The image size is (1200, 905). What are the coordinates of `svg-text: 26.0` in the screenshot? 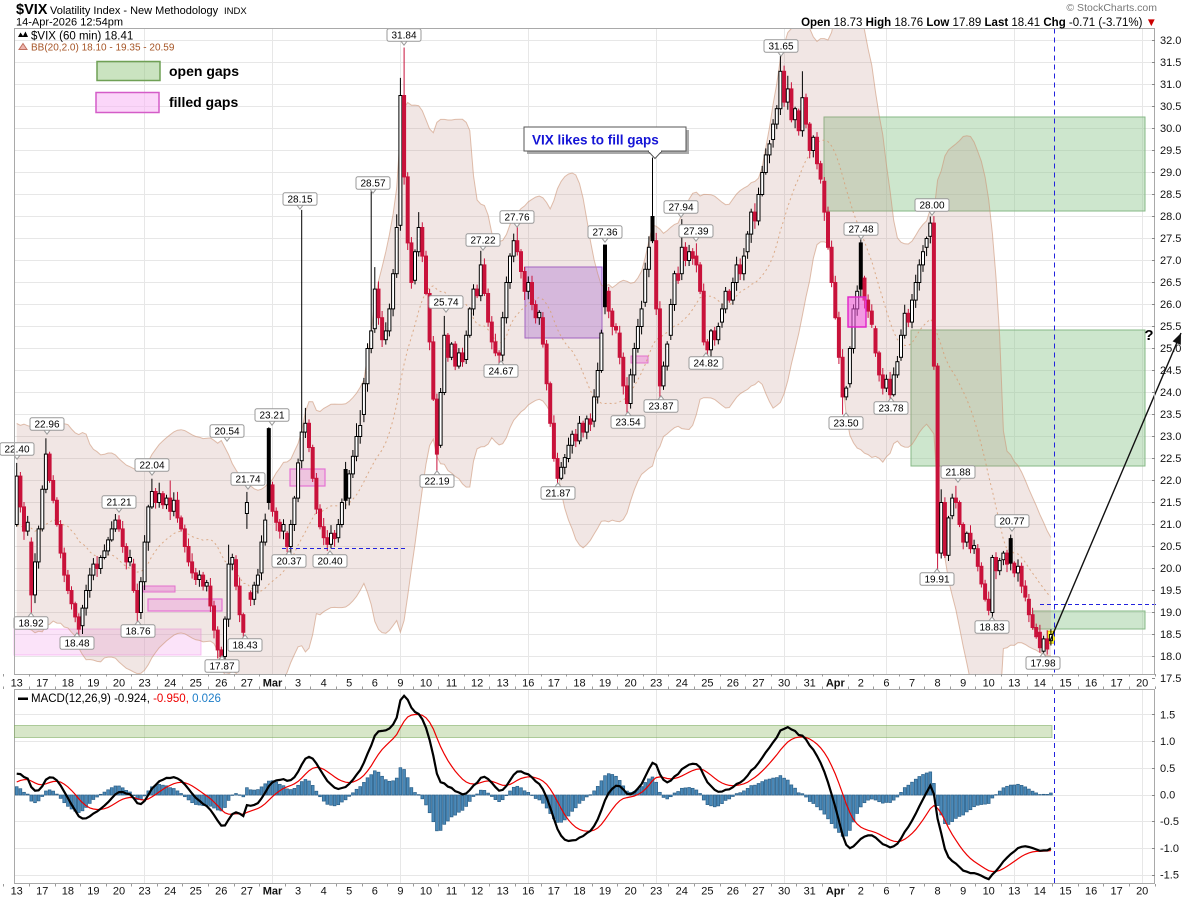 It's located at (1170, 305).